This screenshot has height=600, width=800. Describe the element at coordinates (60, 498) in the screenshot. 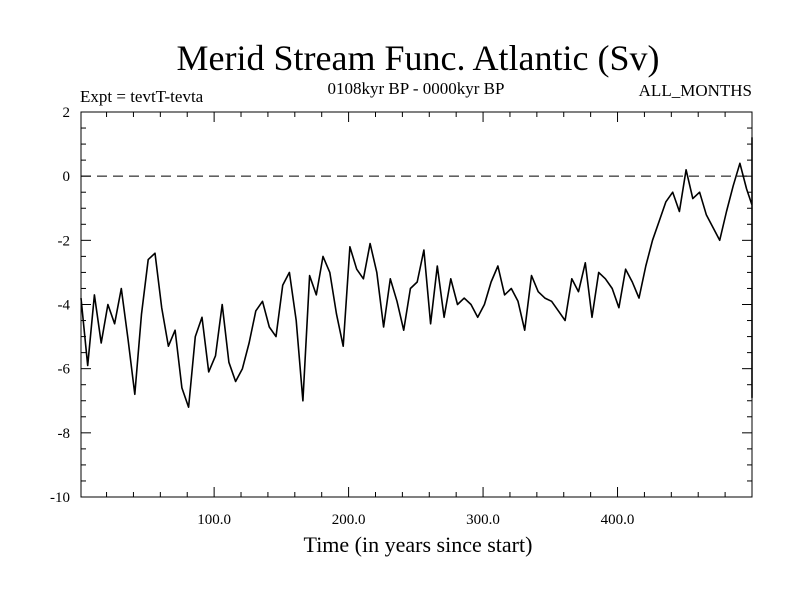

I see `y-tick-label: -10` at that location.